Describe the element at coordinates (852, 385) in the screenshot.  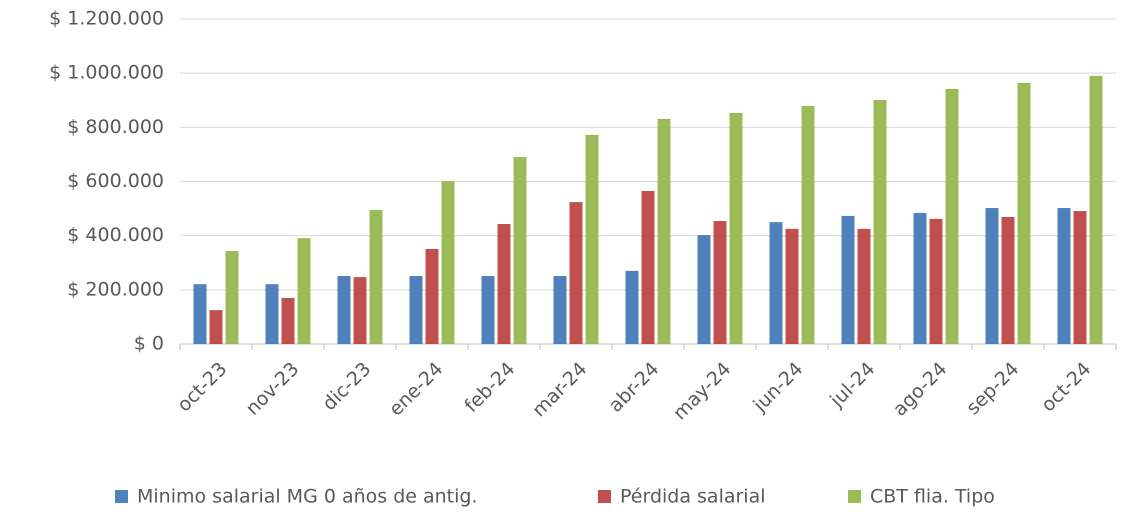
I see `x-tick-label: jul-24` at that location.